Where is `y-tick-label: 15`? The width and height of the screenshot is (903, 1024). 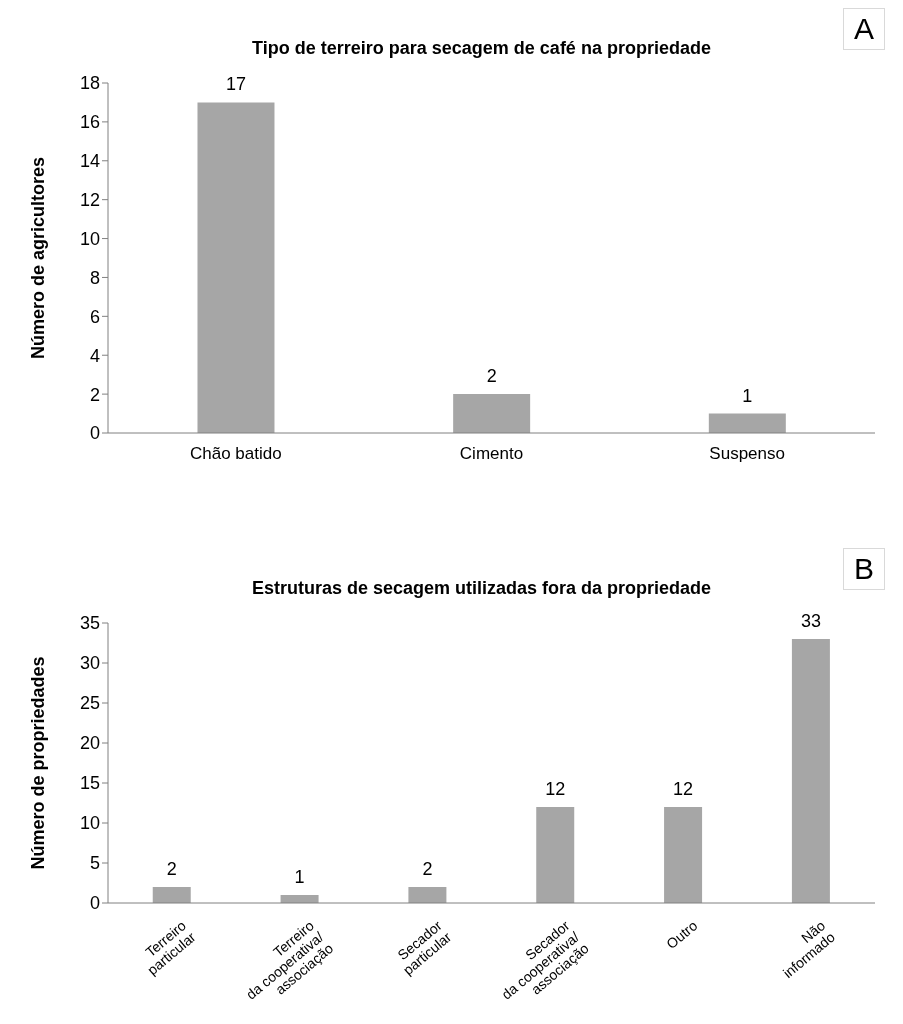 y-tick-label: 15 is located at coordinates (89, 783).